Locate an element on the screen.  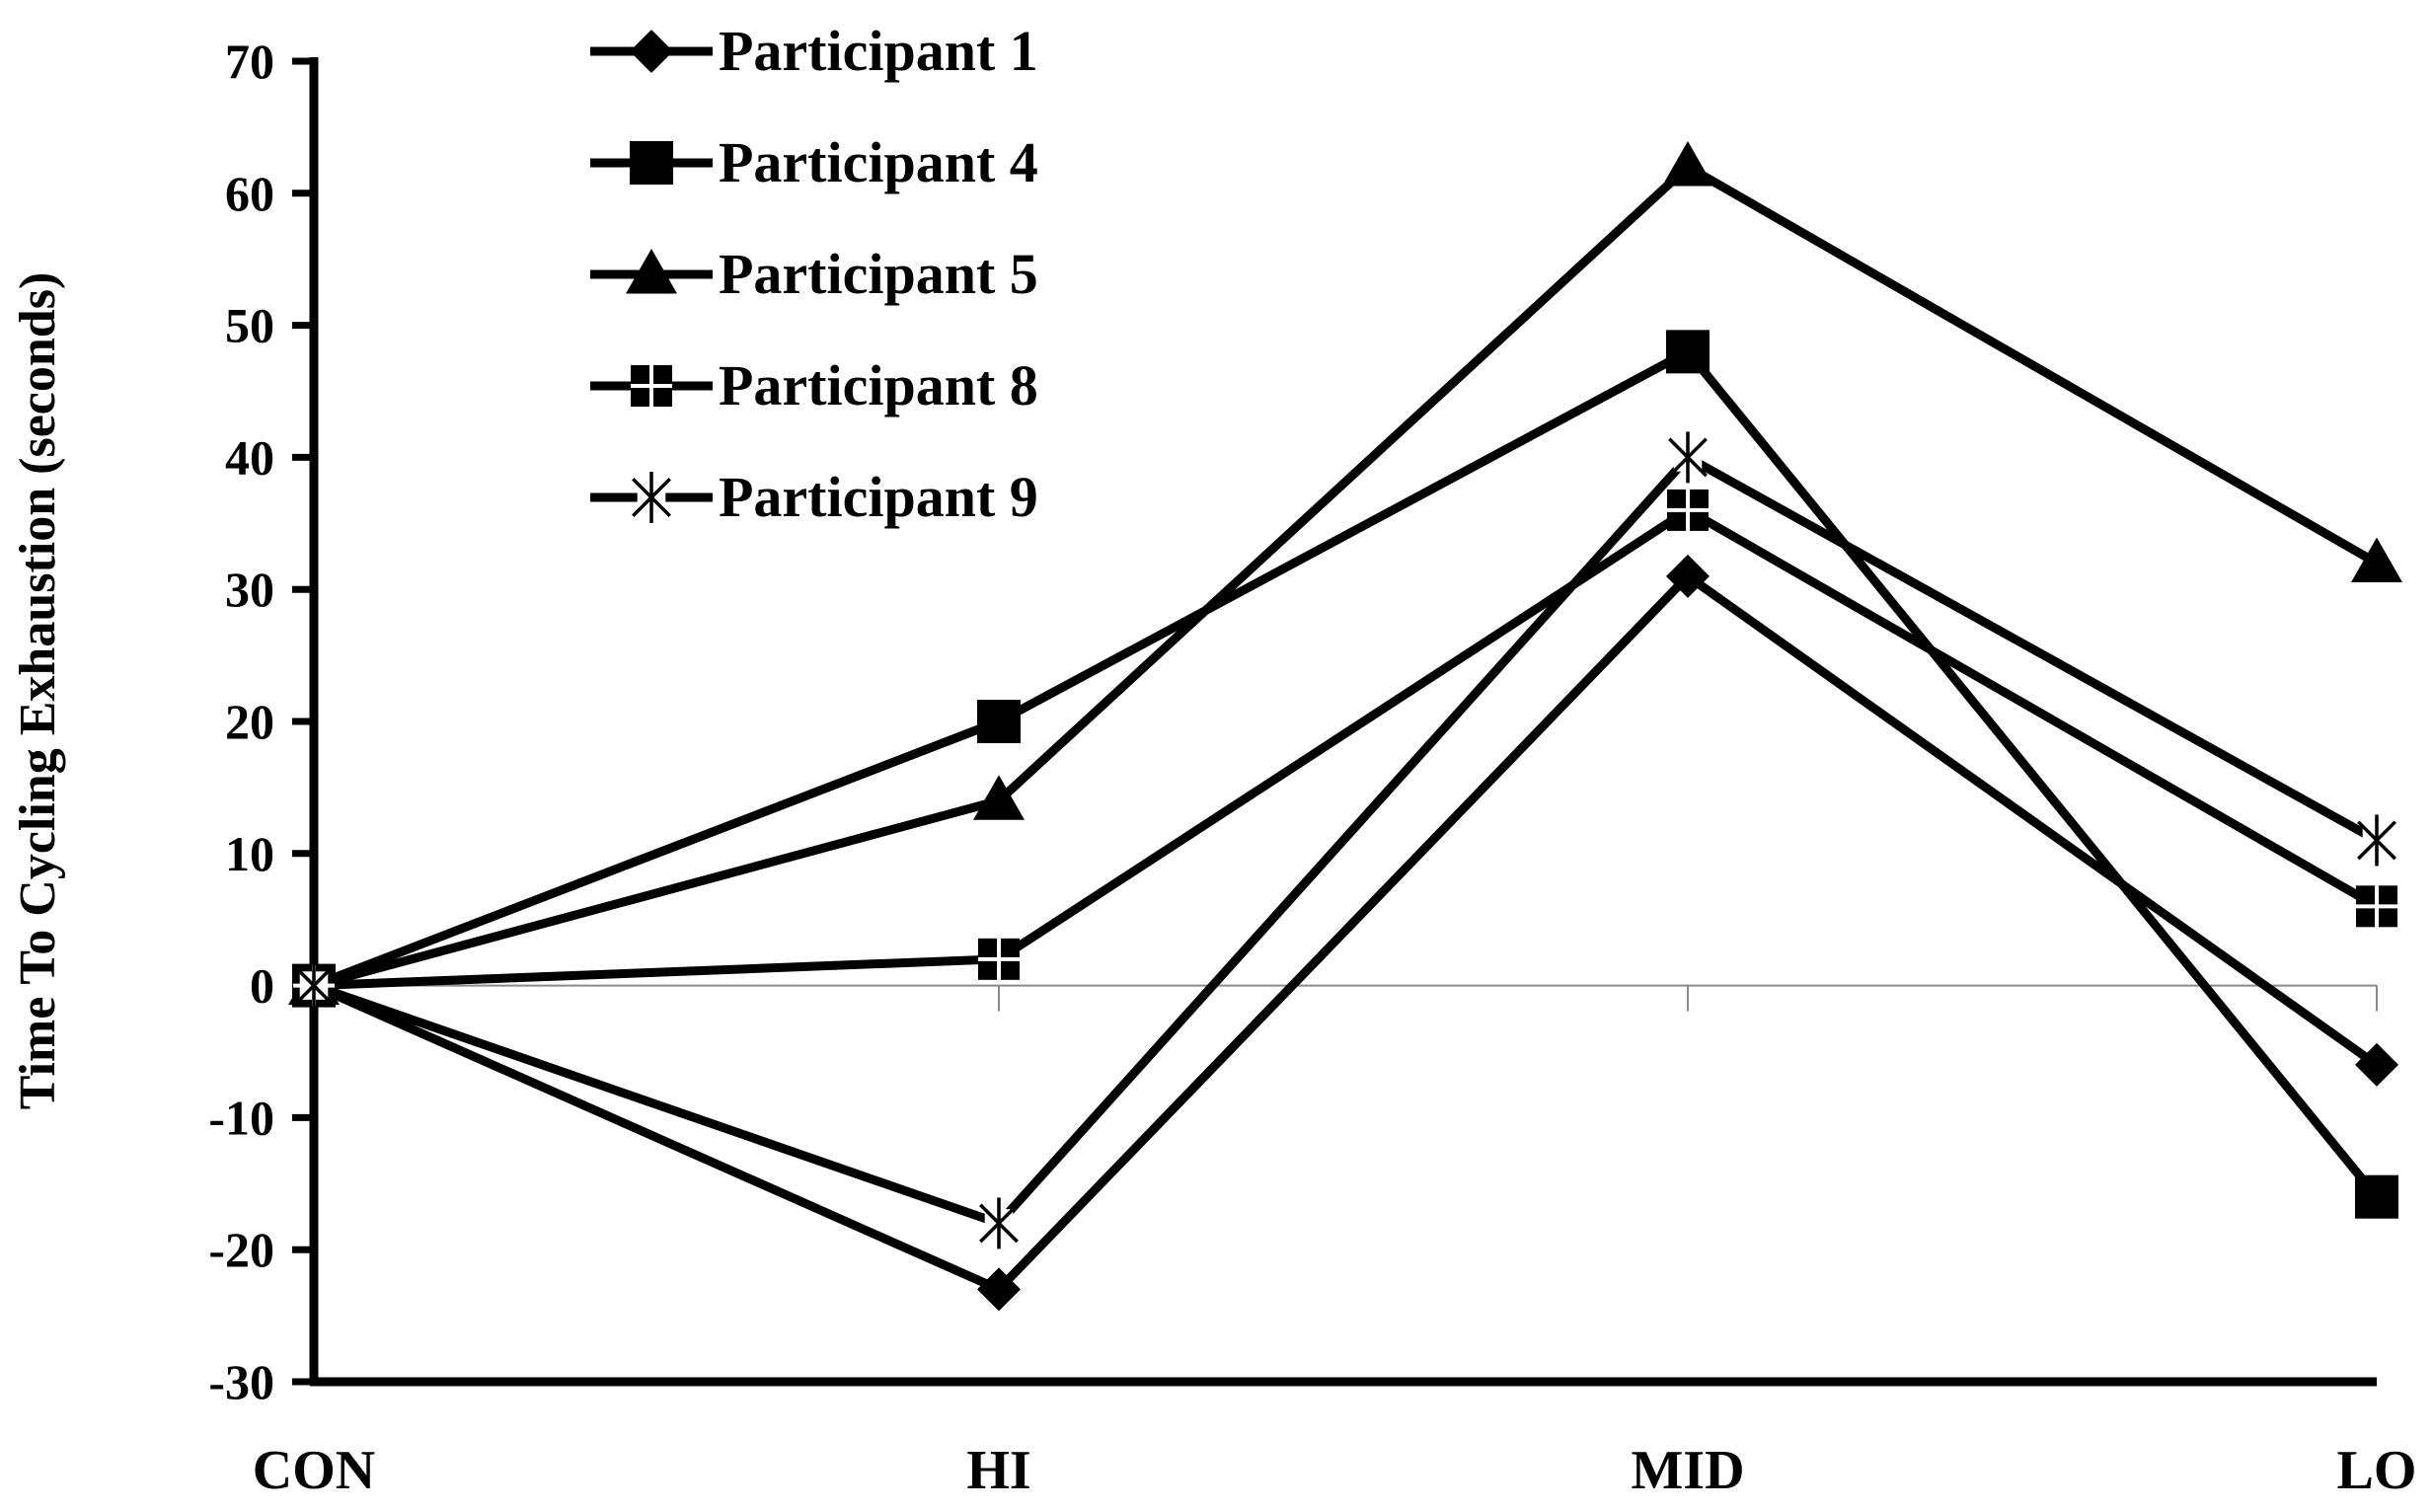
legend-item: Participant 5 is located at coordinates (814, 274).